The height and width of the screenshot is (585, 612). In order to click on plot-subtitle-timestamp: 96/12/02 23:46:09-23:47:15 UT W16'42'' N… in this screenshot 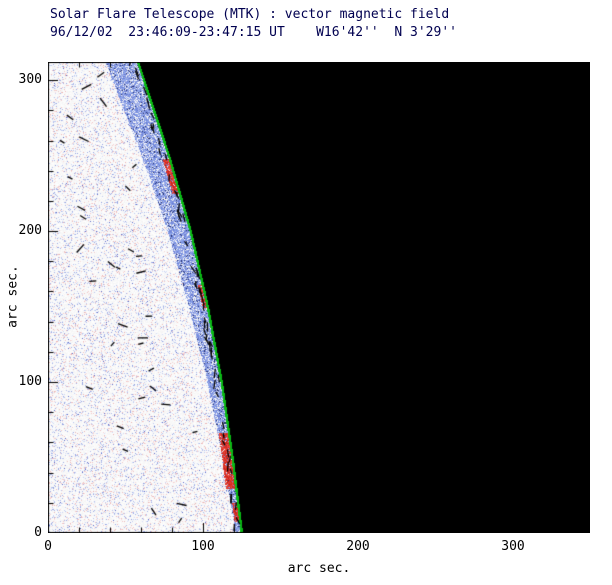, I will do `click(253, 32)`.